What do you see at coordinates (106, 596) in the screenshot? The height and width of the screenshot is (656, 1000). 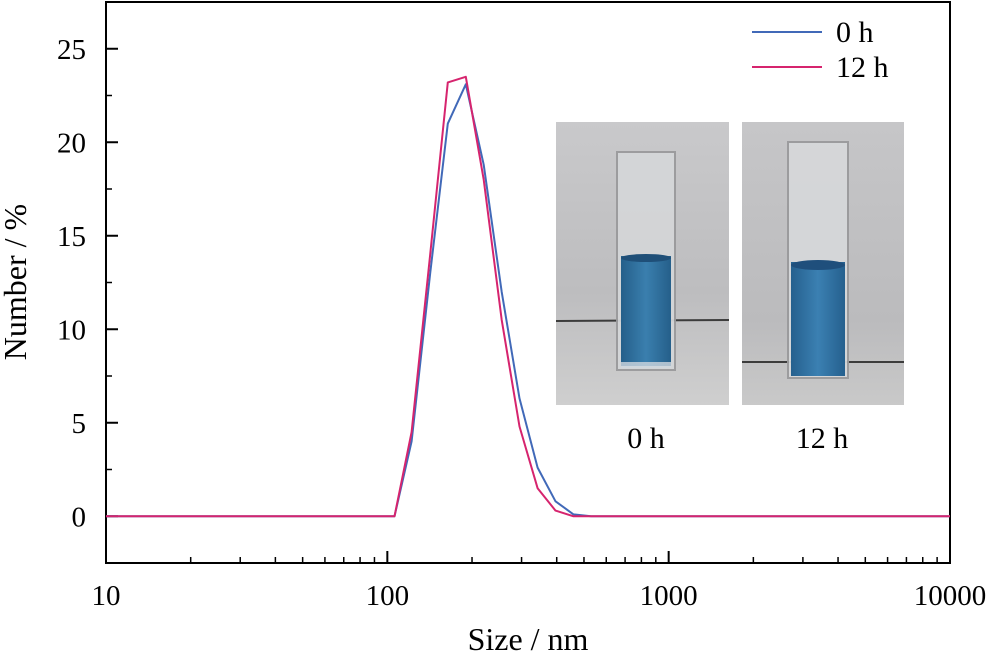 I see `x-tick-label: 10` at bounding box center [106, 596].